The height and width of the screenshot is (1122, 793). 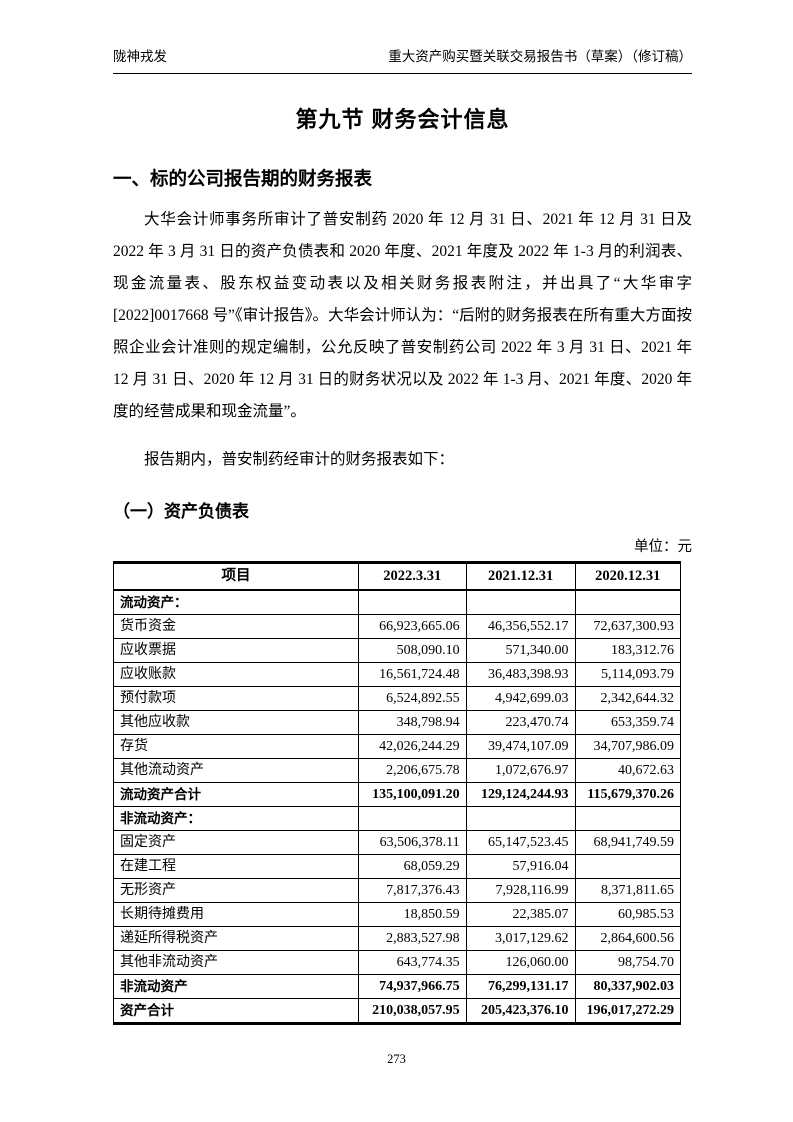 What do you see at coordinates (412, 914) in the screenshot?
I see `value-cell: 18,850.59` at bounding box center [412, 914].